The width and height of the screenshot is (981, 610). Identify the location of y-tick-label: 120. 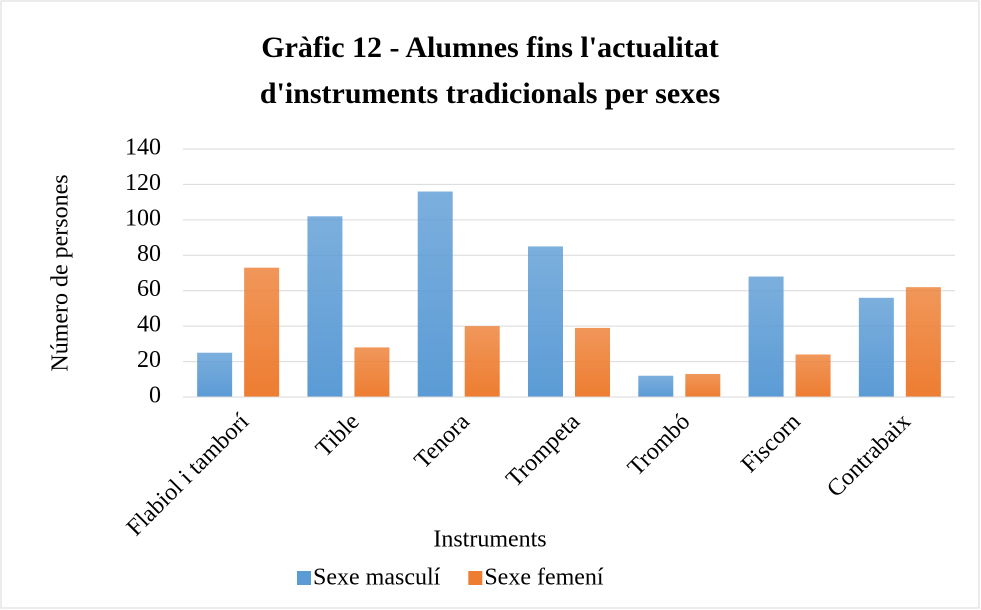
(143, 183).